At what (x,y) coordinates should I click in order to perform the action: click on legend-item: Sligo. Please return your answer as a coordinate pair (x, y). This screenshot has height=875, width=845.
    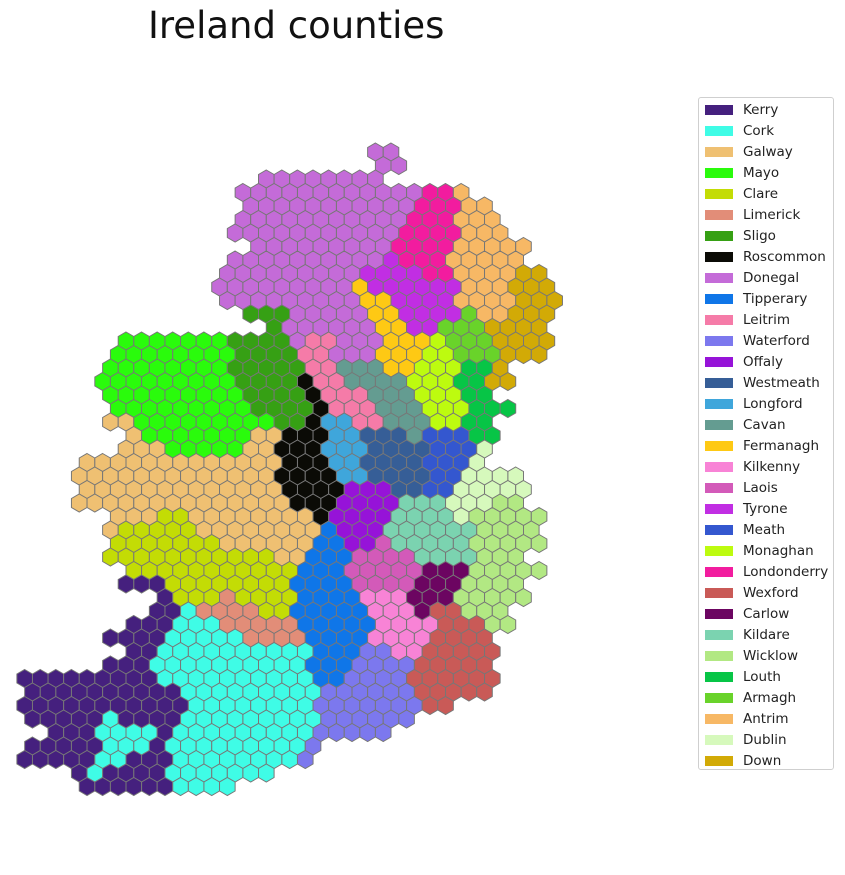
    Looking at the image, I should click on (740, 235).